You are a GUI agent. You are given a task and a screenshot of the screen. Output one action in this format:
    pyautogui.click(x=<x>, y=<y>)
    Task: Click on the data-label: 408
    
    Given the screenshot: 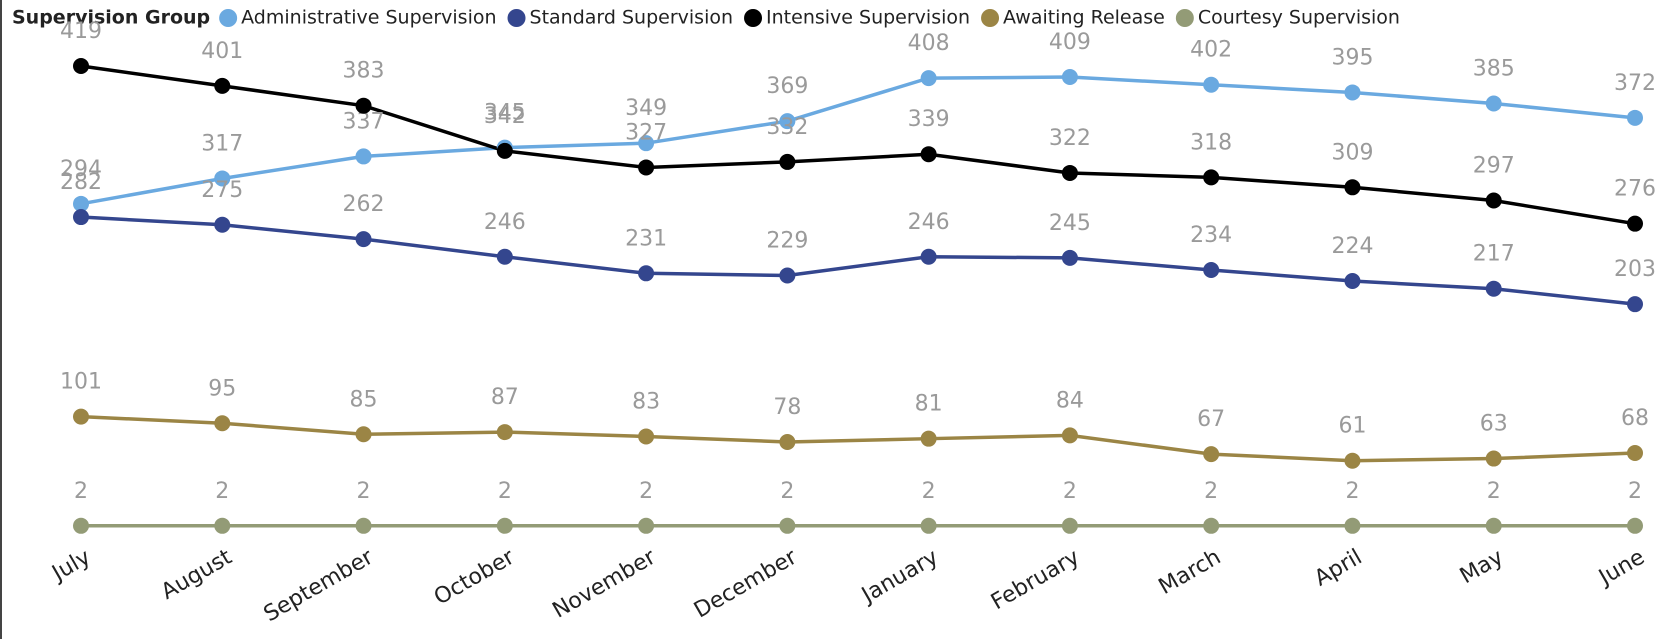 What is the action you would take?
    pyautogui.click(x=929, y=43)
    